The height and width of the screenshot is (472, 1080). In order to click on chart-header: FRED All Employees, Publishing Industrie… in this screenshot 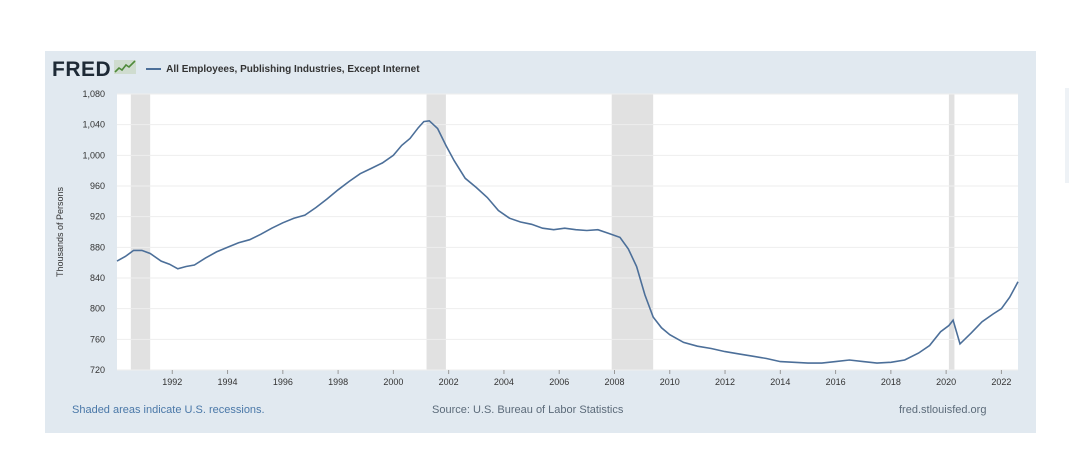, I will do `click(236, 69)`.